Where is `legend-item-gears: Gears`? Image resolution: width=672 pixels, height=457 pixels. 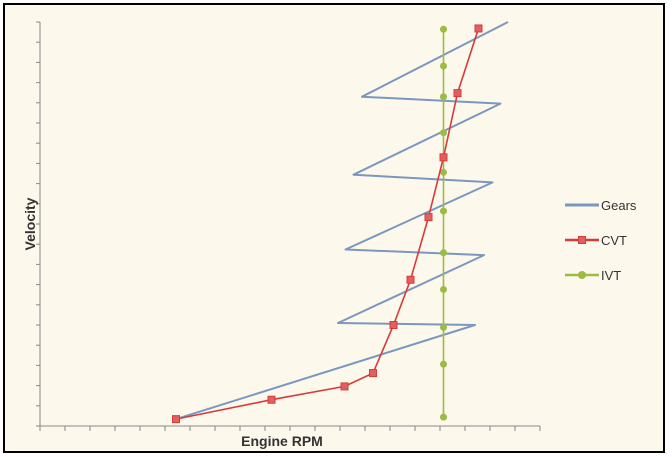 legend-item-gears: Gears is located at coordinates (601, 205).